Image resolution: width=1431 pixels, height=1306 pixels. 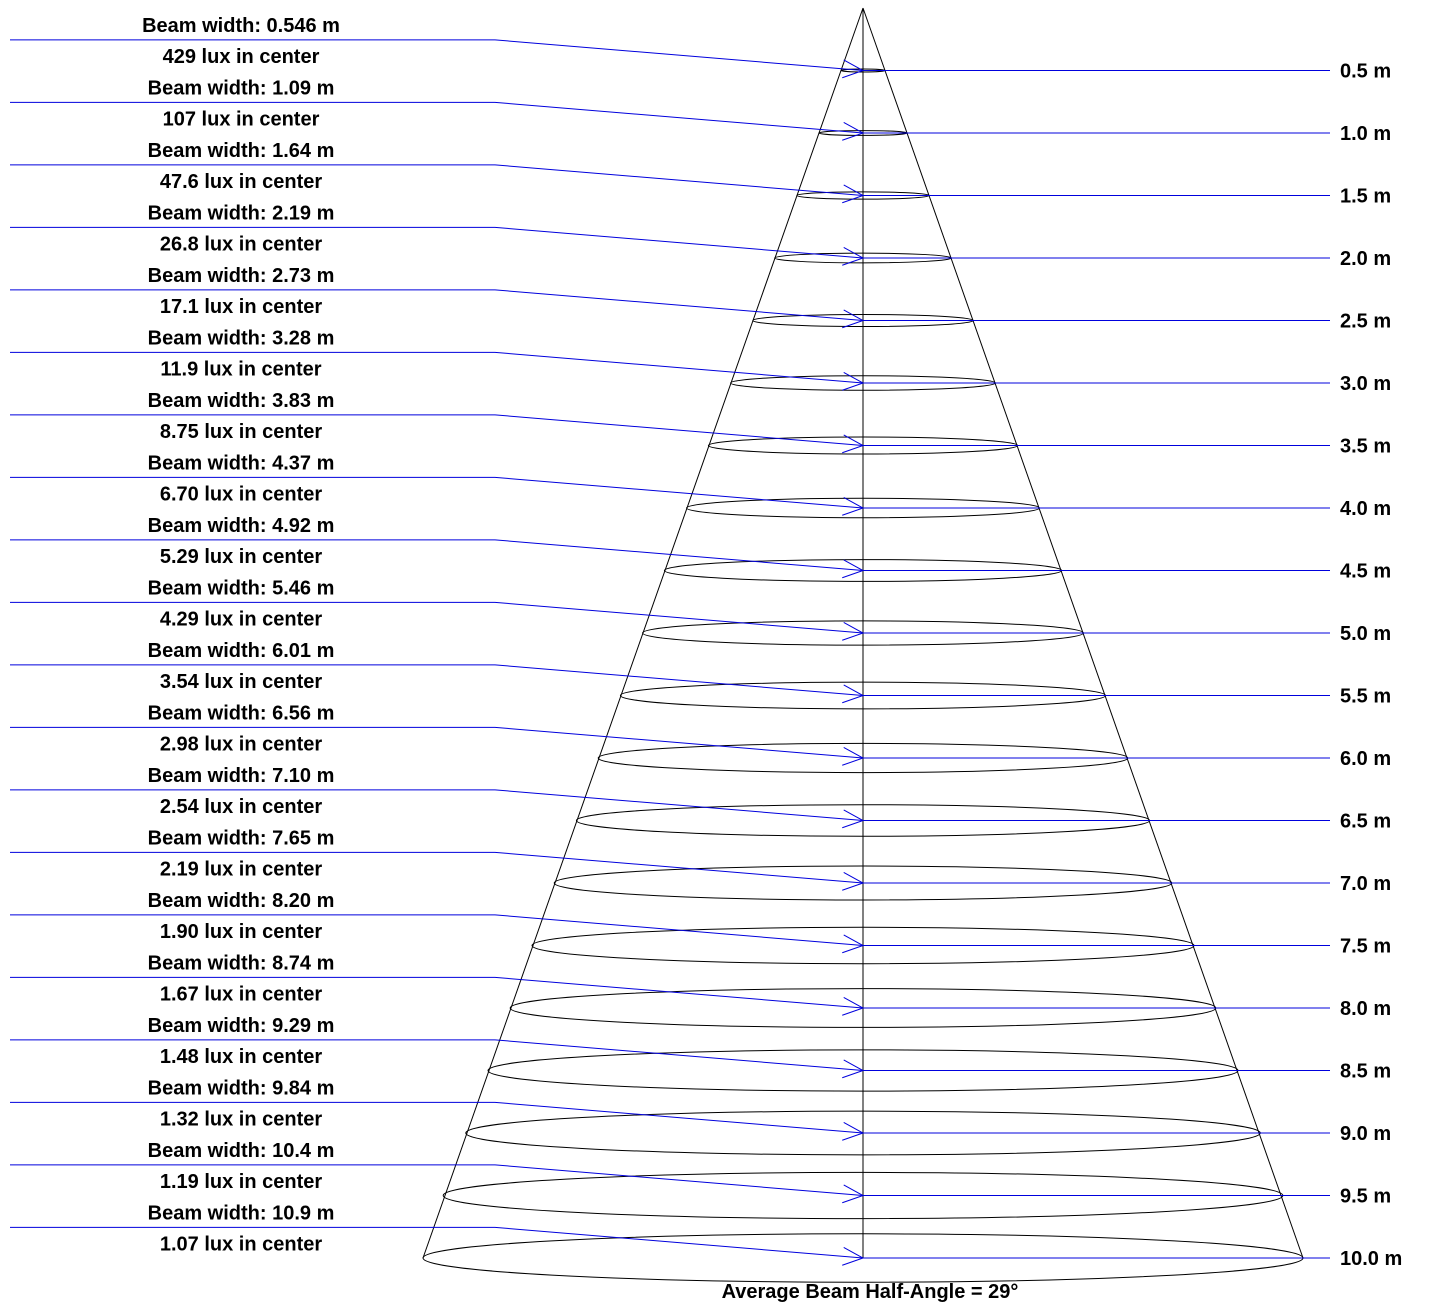 I want to click on distance-label: 0.5 m, so click(x=1365, y=72).